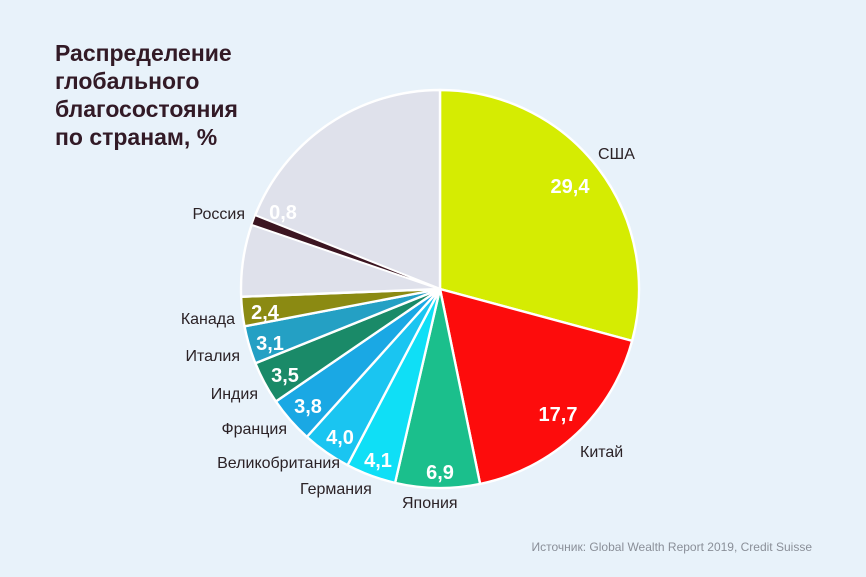 The width and height of the screenshot is (866, 577). What do you see at coordinates (378, 461) in the screenshot?
I see `slice-value-germany: 4,1` at bounding box center [378, 461].